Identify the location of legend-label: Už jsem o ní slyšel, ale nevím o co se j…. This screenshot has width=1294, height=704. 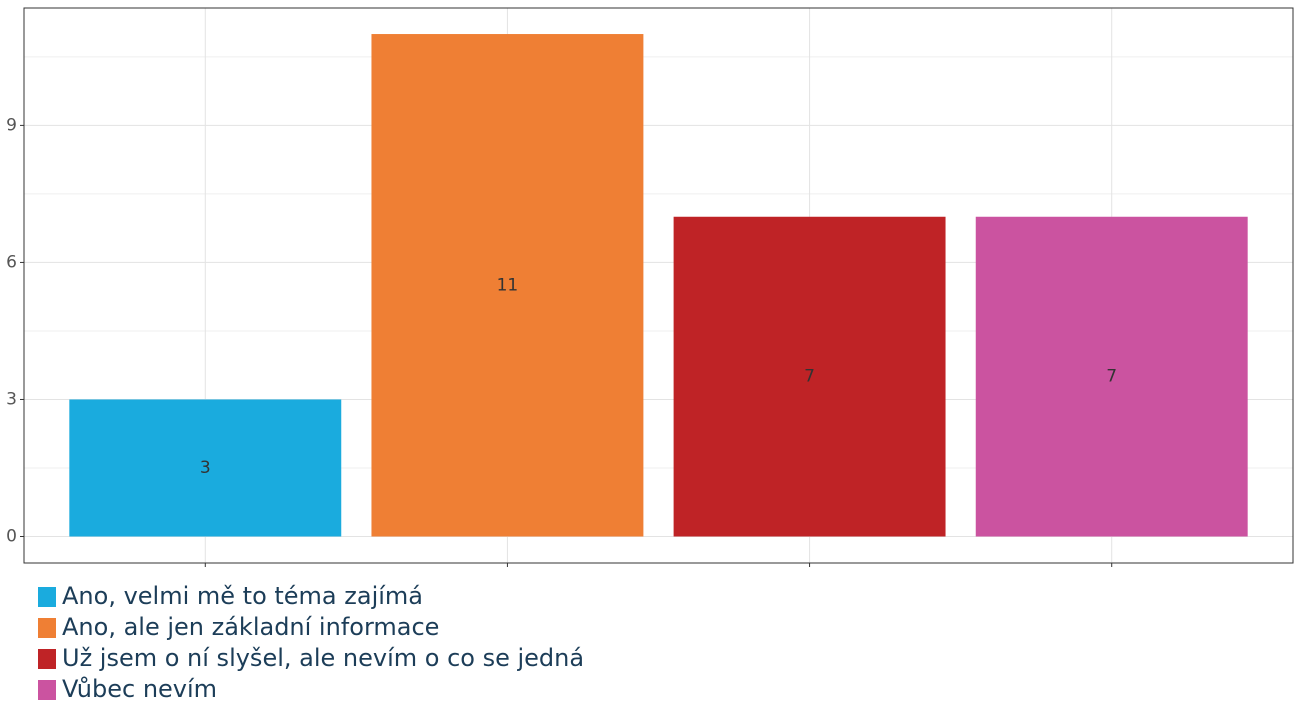
(323, 658).